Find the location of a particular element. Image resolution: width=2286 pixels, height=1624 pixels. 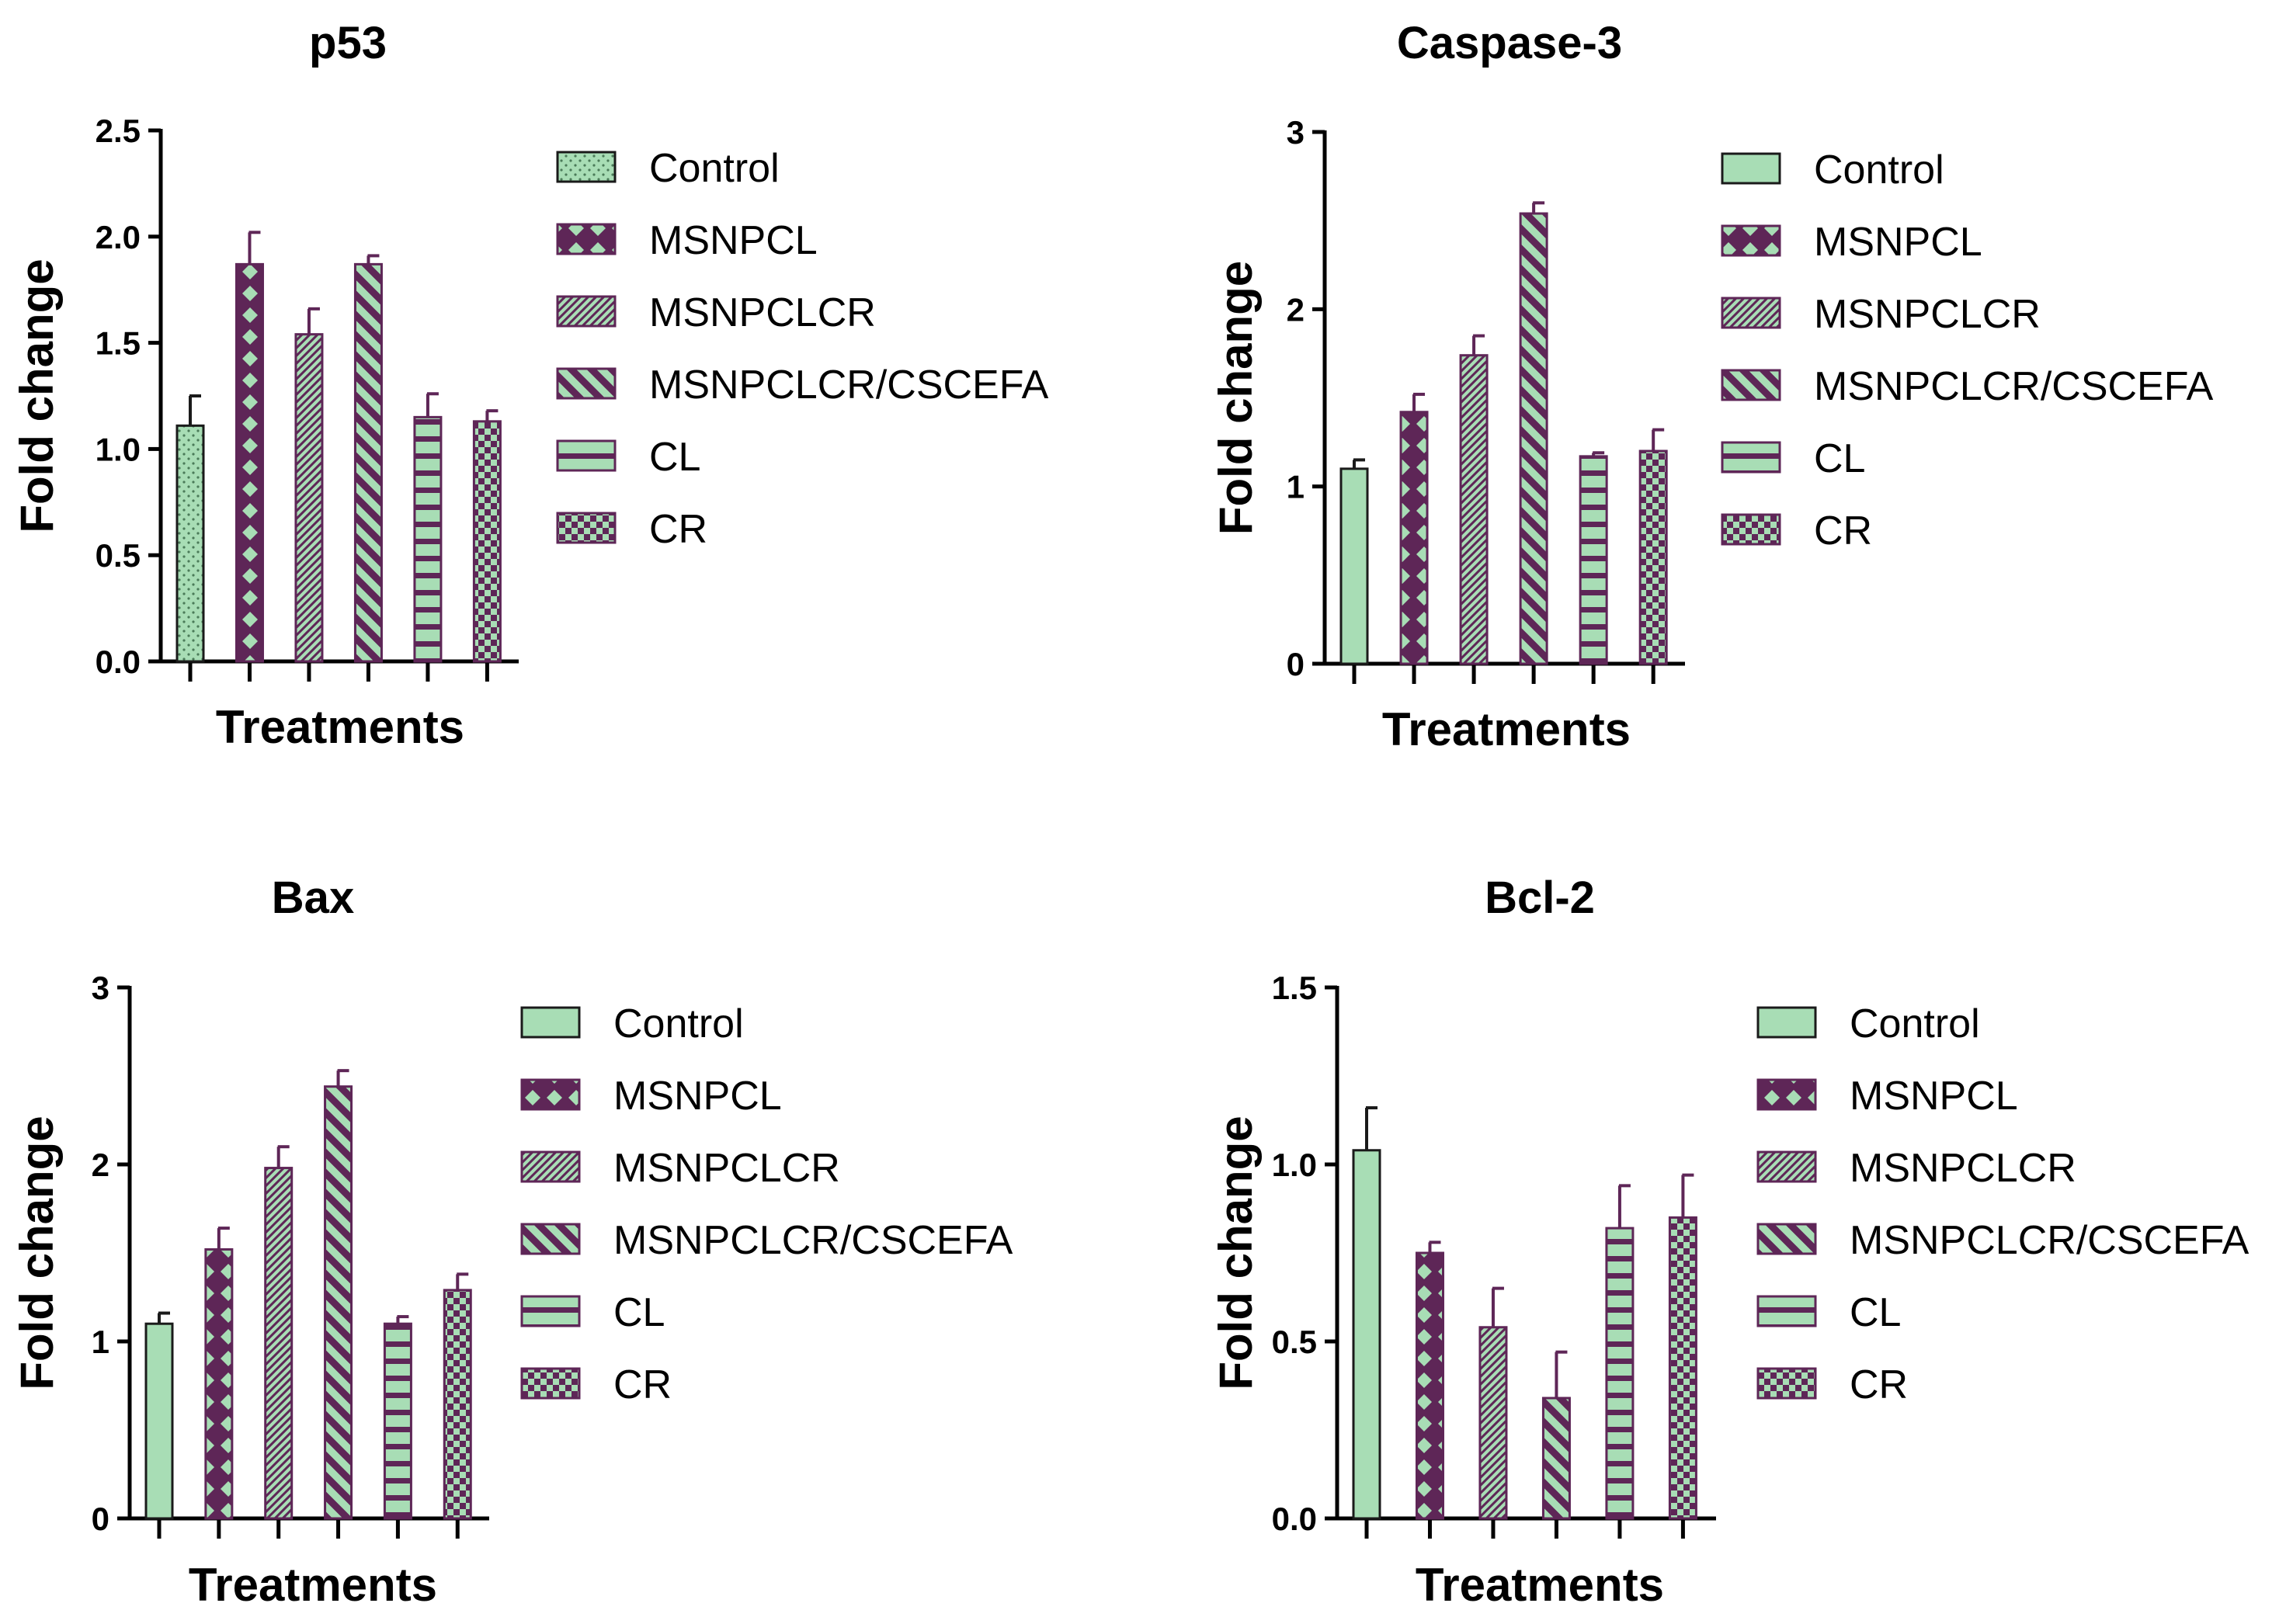

chart-title: Bax is located at coordinates (313, 898).